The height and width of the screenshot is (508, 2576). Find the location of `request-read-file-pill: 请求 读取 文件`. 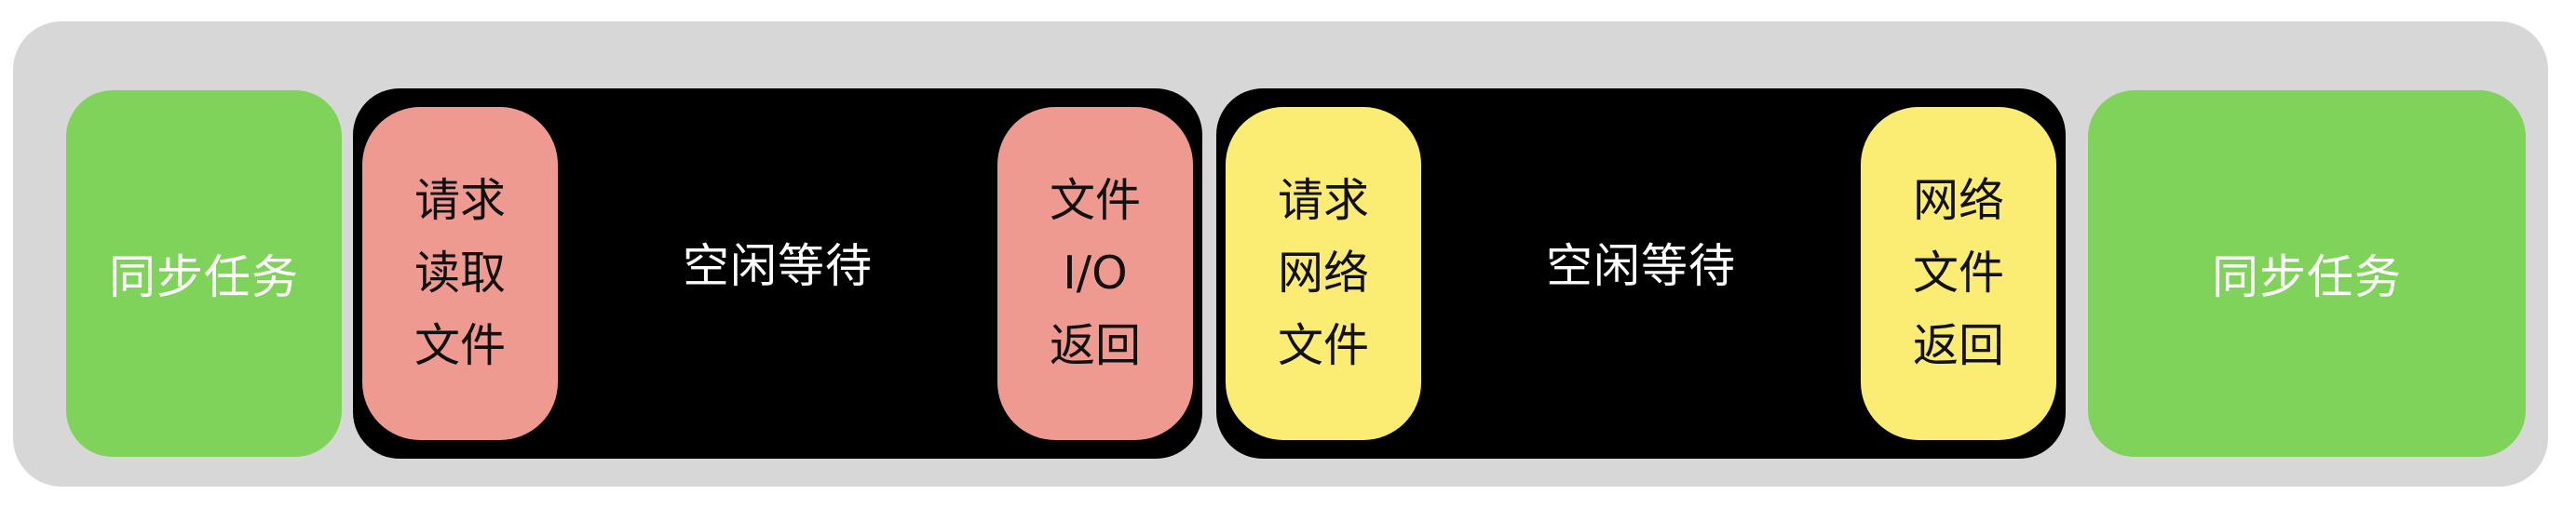

request-read-file-pill: 请求 读取 文件 is located at coordinates (460, 273).